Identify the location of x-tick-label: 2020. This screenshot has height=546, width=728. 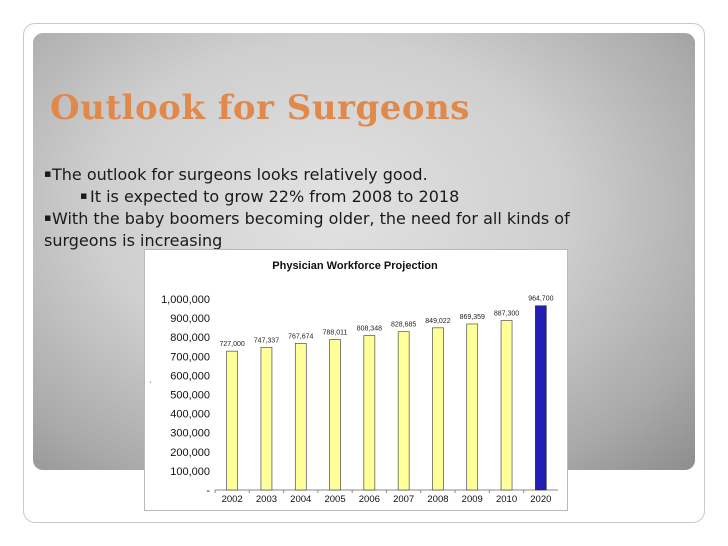
(540, 499).